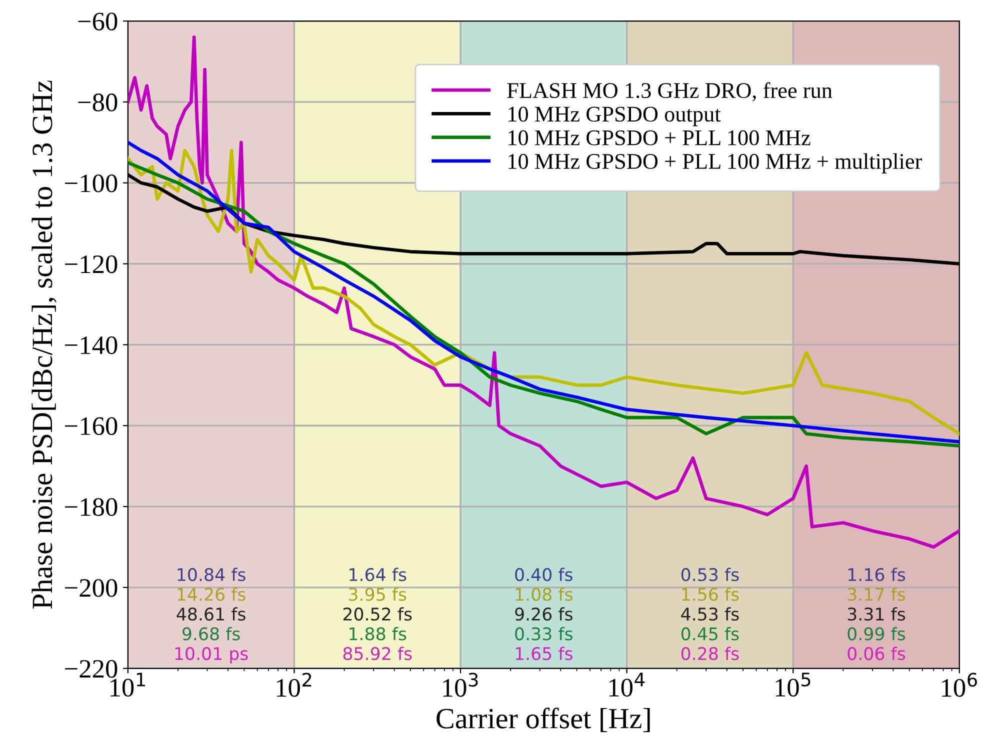  Describe the element at coordinates (543, 633) in the screenshot. I see `annotation: 0.33 fs` at that location.